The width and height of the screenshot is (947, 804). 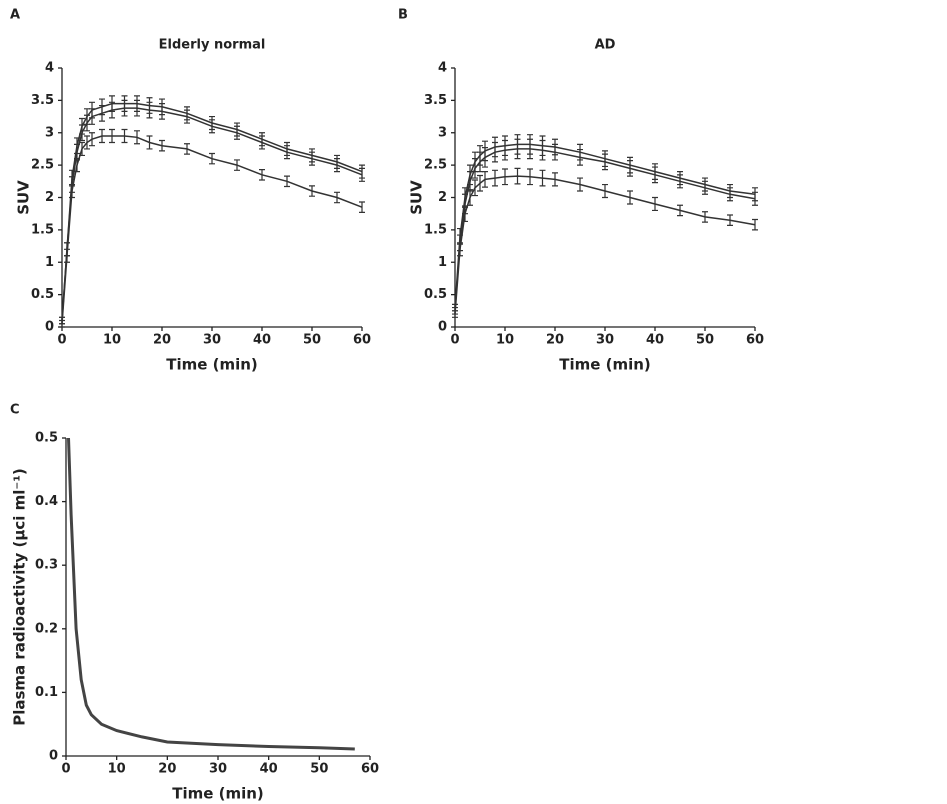 What do you see at coordinates (49, 327) in the screenshot?
I see `y-tick-label: 0` at bounding box center [49, 327].